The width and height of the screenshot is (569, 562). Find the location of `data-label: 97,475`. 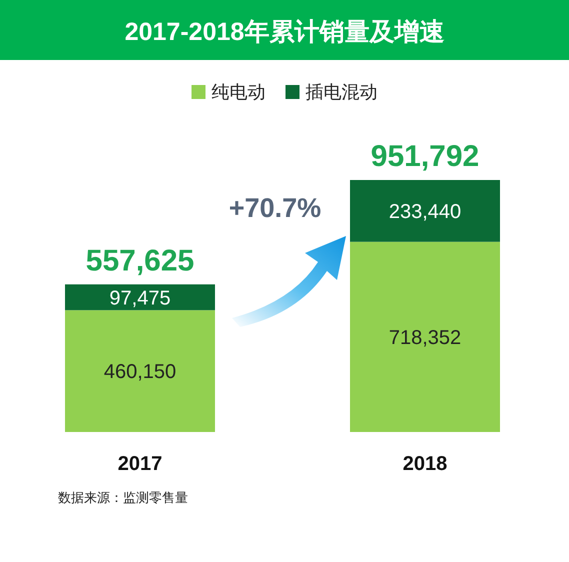

data-label: 97,475 is located at coordinates (140, 298).